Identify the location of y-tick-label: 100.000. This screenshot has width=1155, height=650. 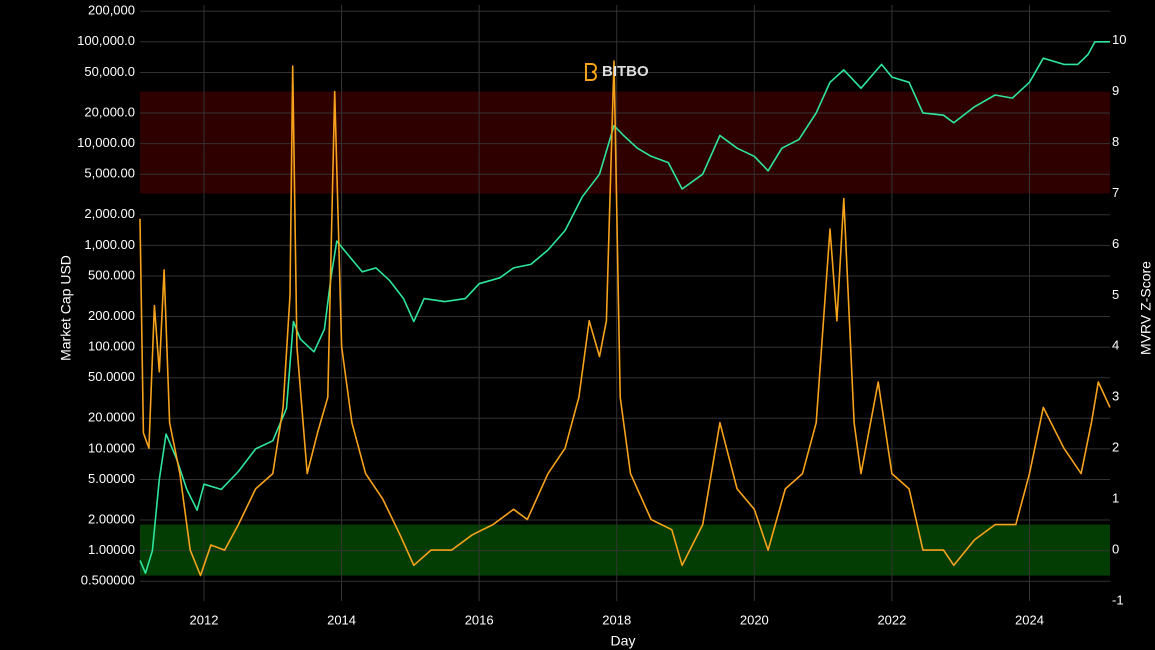
(111, 346).